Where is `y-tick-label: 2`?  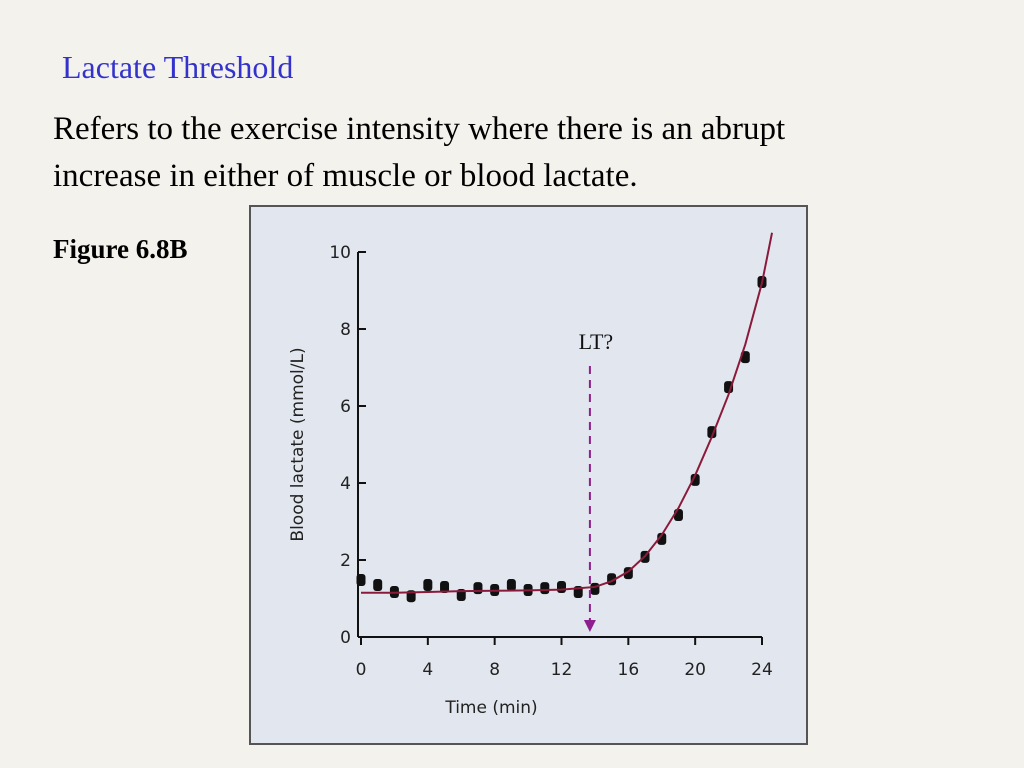 y-tick-label: 2 is located at coordinates (345, 561).